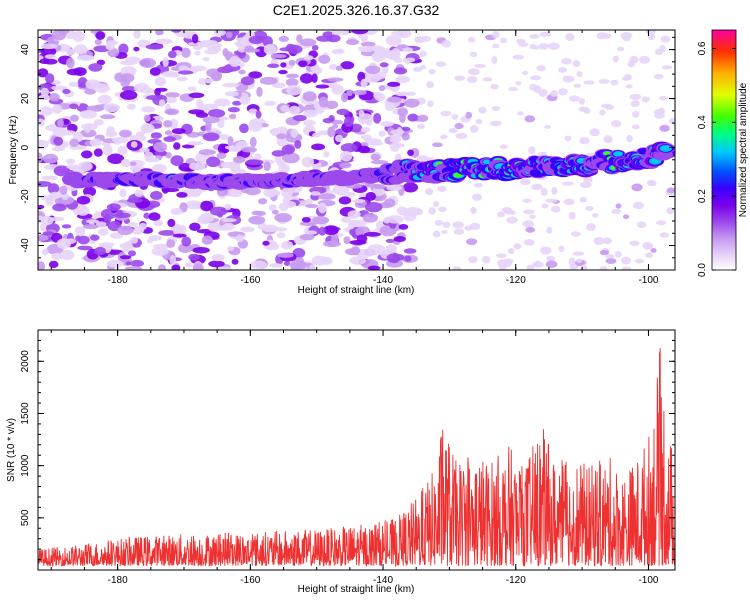 The image size is (750, 600). Describe the element at coordinates (250, 580) in the screenshot. I see `snr-x-tick-label: -160` at that location.